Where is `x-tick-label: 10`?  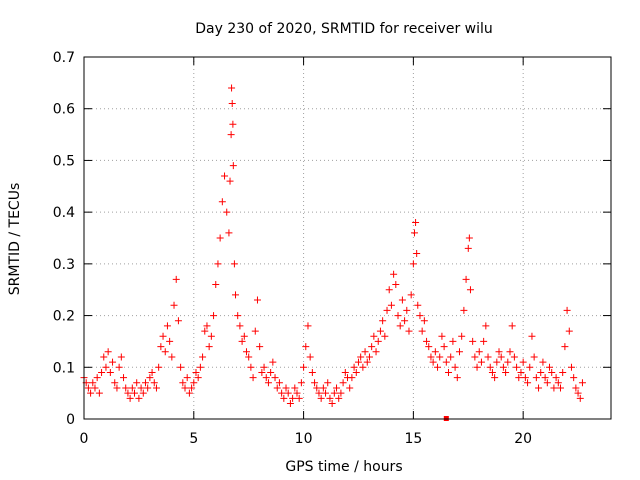
x-tick-label: 10 is located at coordinates (304, 439).